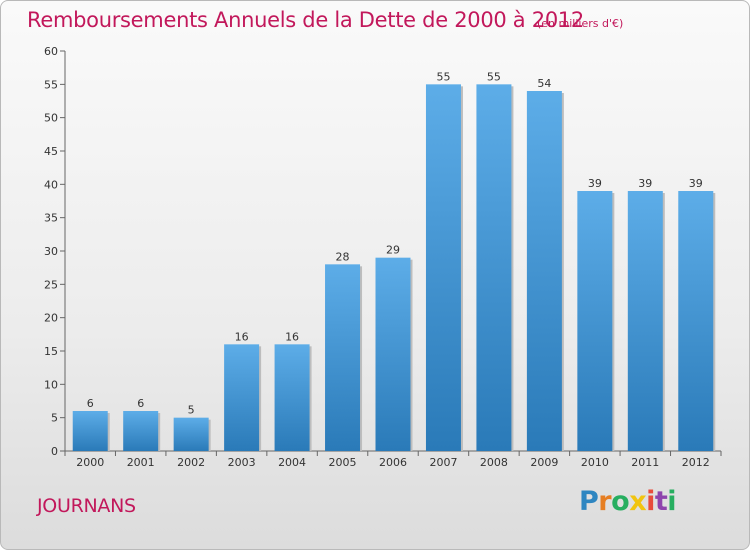 The height and width of the screenshot is (550, 750). I want to click on y-tick-label: 10, so click(51, 384).